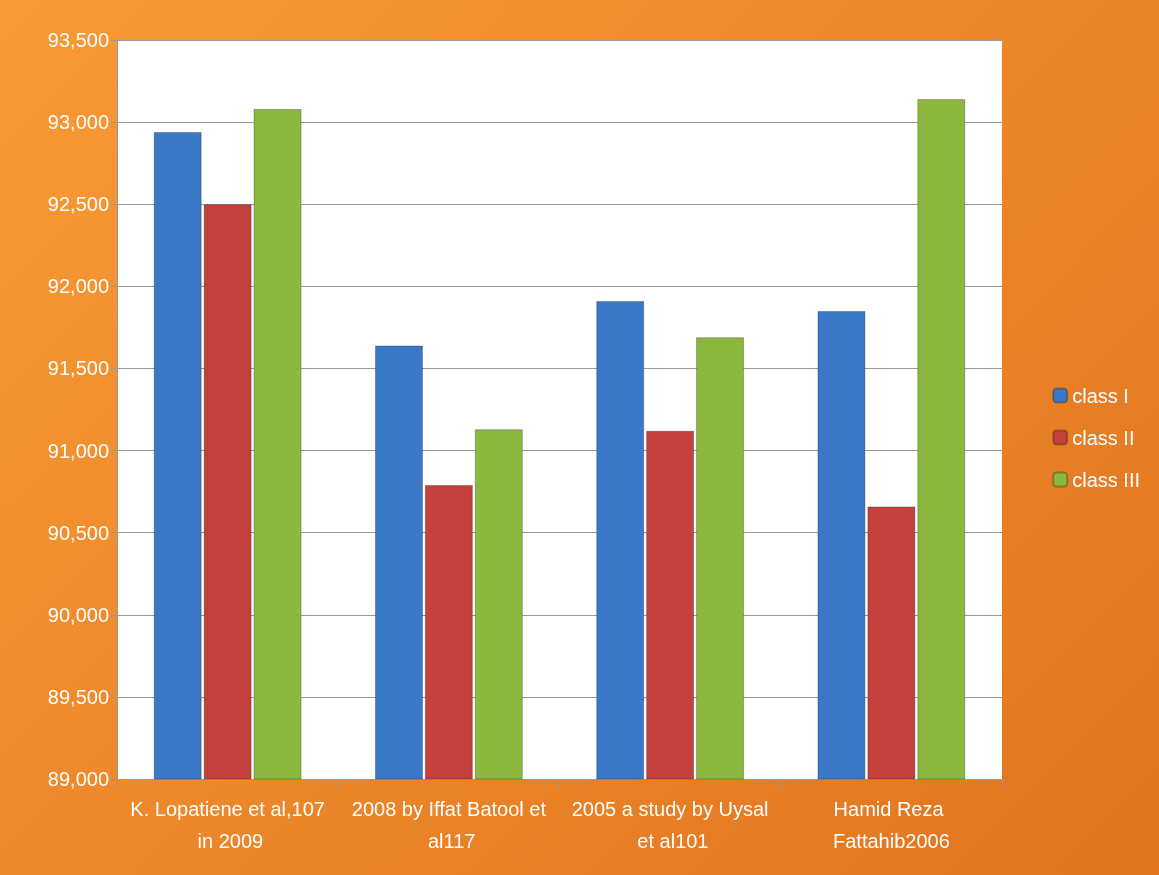 The height and width of the screenshot is (875, 1159). I want to click on x-tick-label: 2005 a study by Uysal et al101, so click(670, 825).